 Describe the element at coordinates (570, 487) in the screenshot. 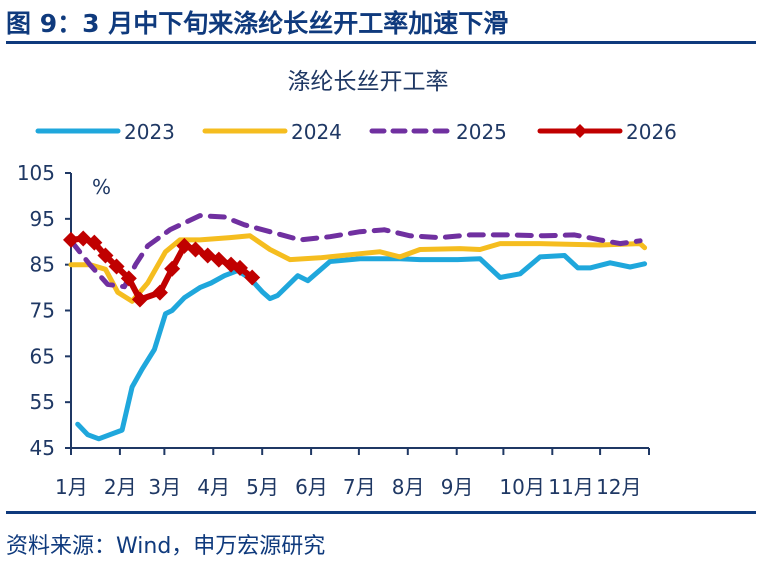

I see `x-tick-label: 11月` at that location.